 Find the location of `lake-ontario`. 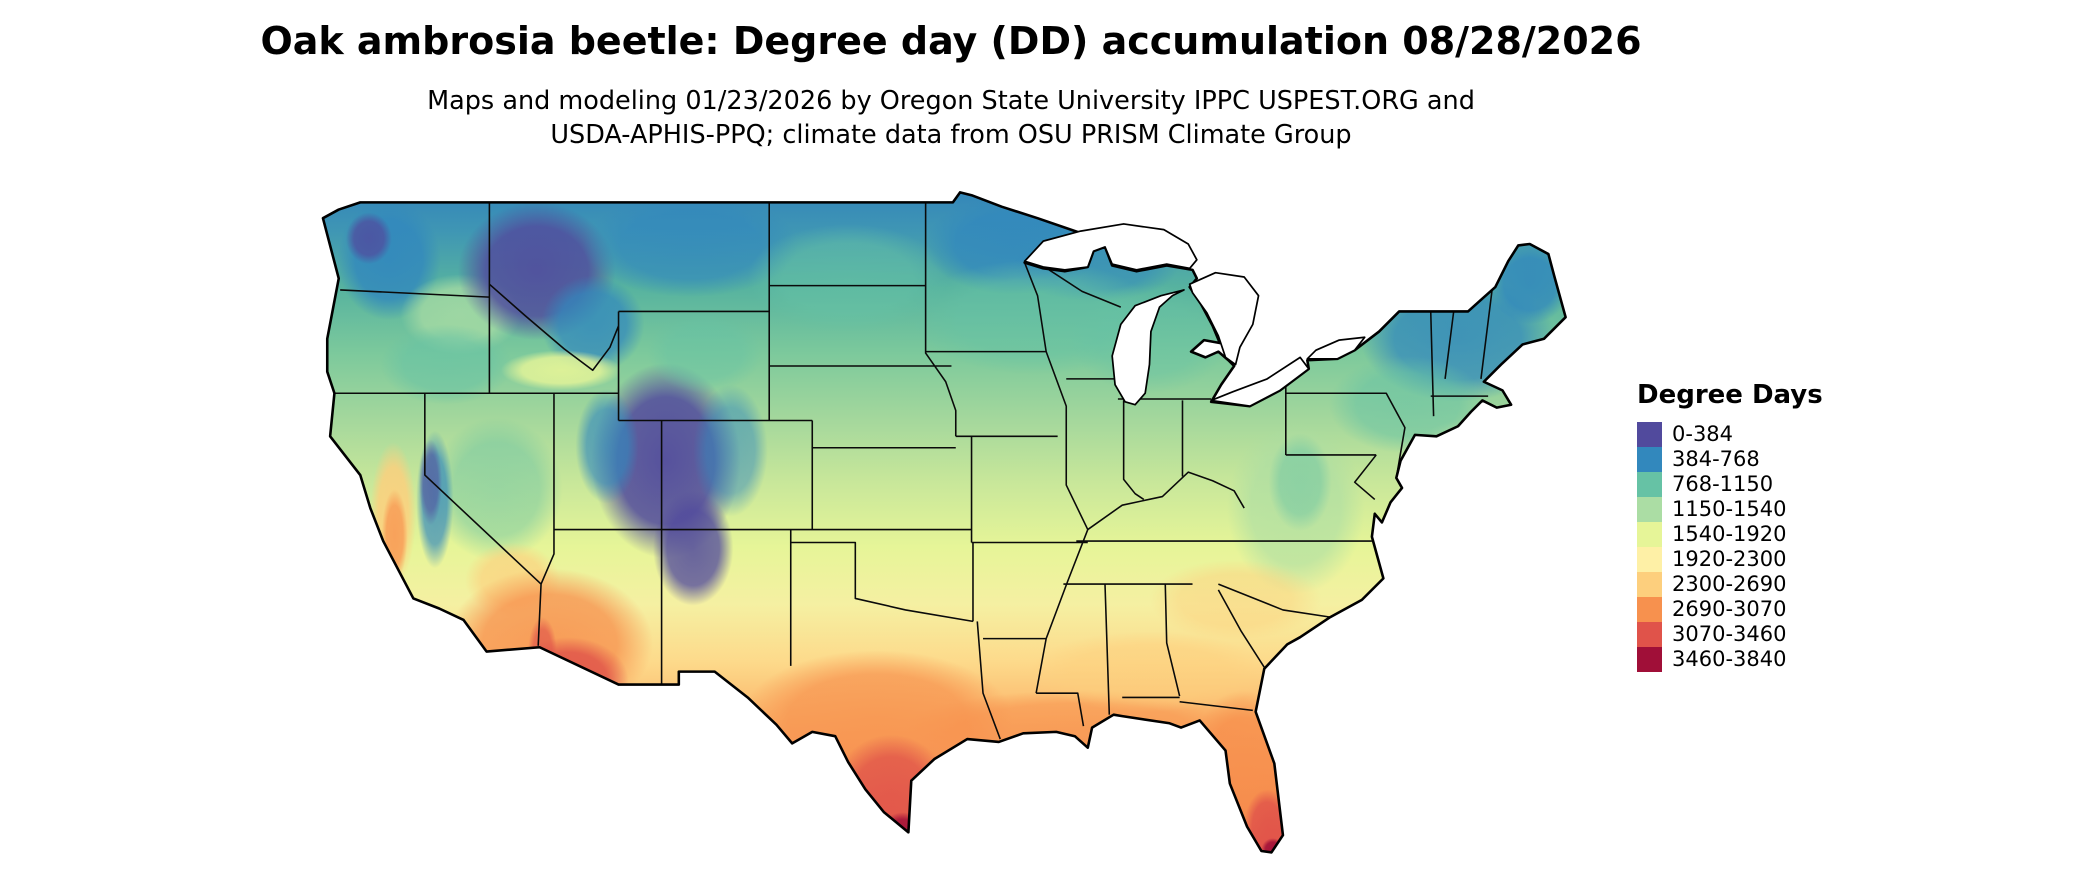

lake-ontario is located at coordinates (1336, 348).